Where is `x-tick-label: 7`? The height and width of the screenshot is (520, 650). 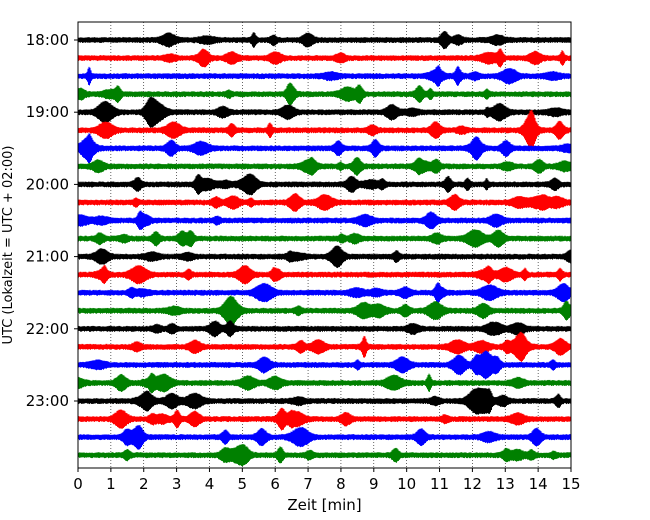 x-tick-label: 7 is located at coordinates (308, 484).